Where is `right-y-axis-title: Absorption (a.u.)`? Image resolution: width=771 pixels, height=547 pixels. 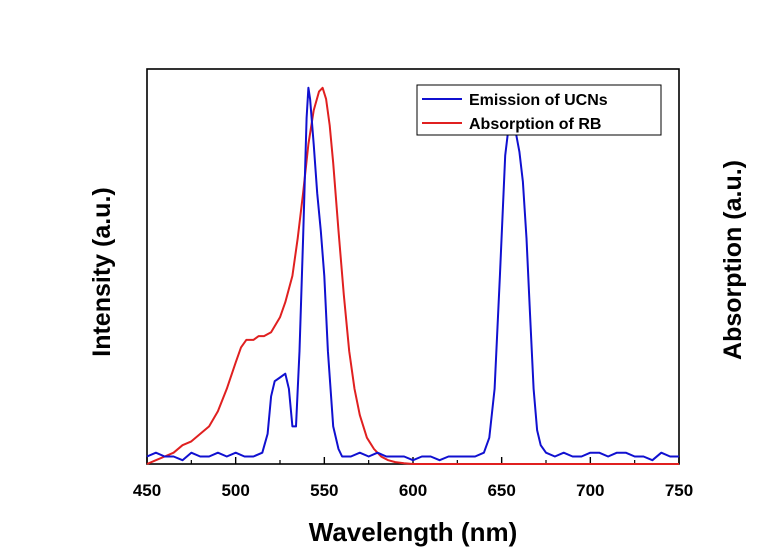 right-y-axis-title: Absorption (a.u.) is located at coordinates (733, 260).